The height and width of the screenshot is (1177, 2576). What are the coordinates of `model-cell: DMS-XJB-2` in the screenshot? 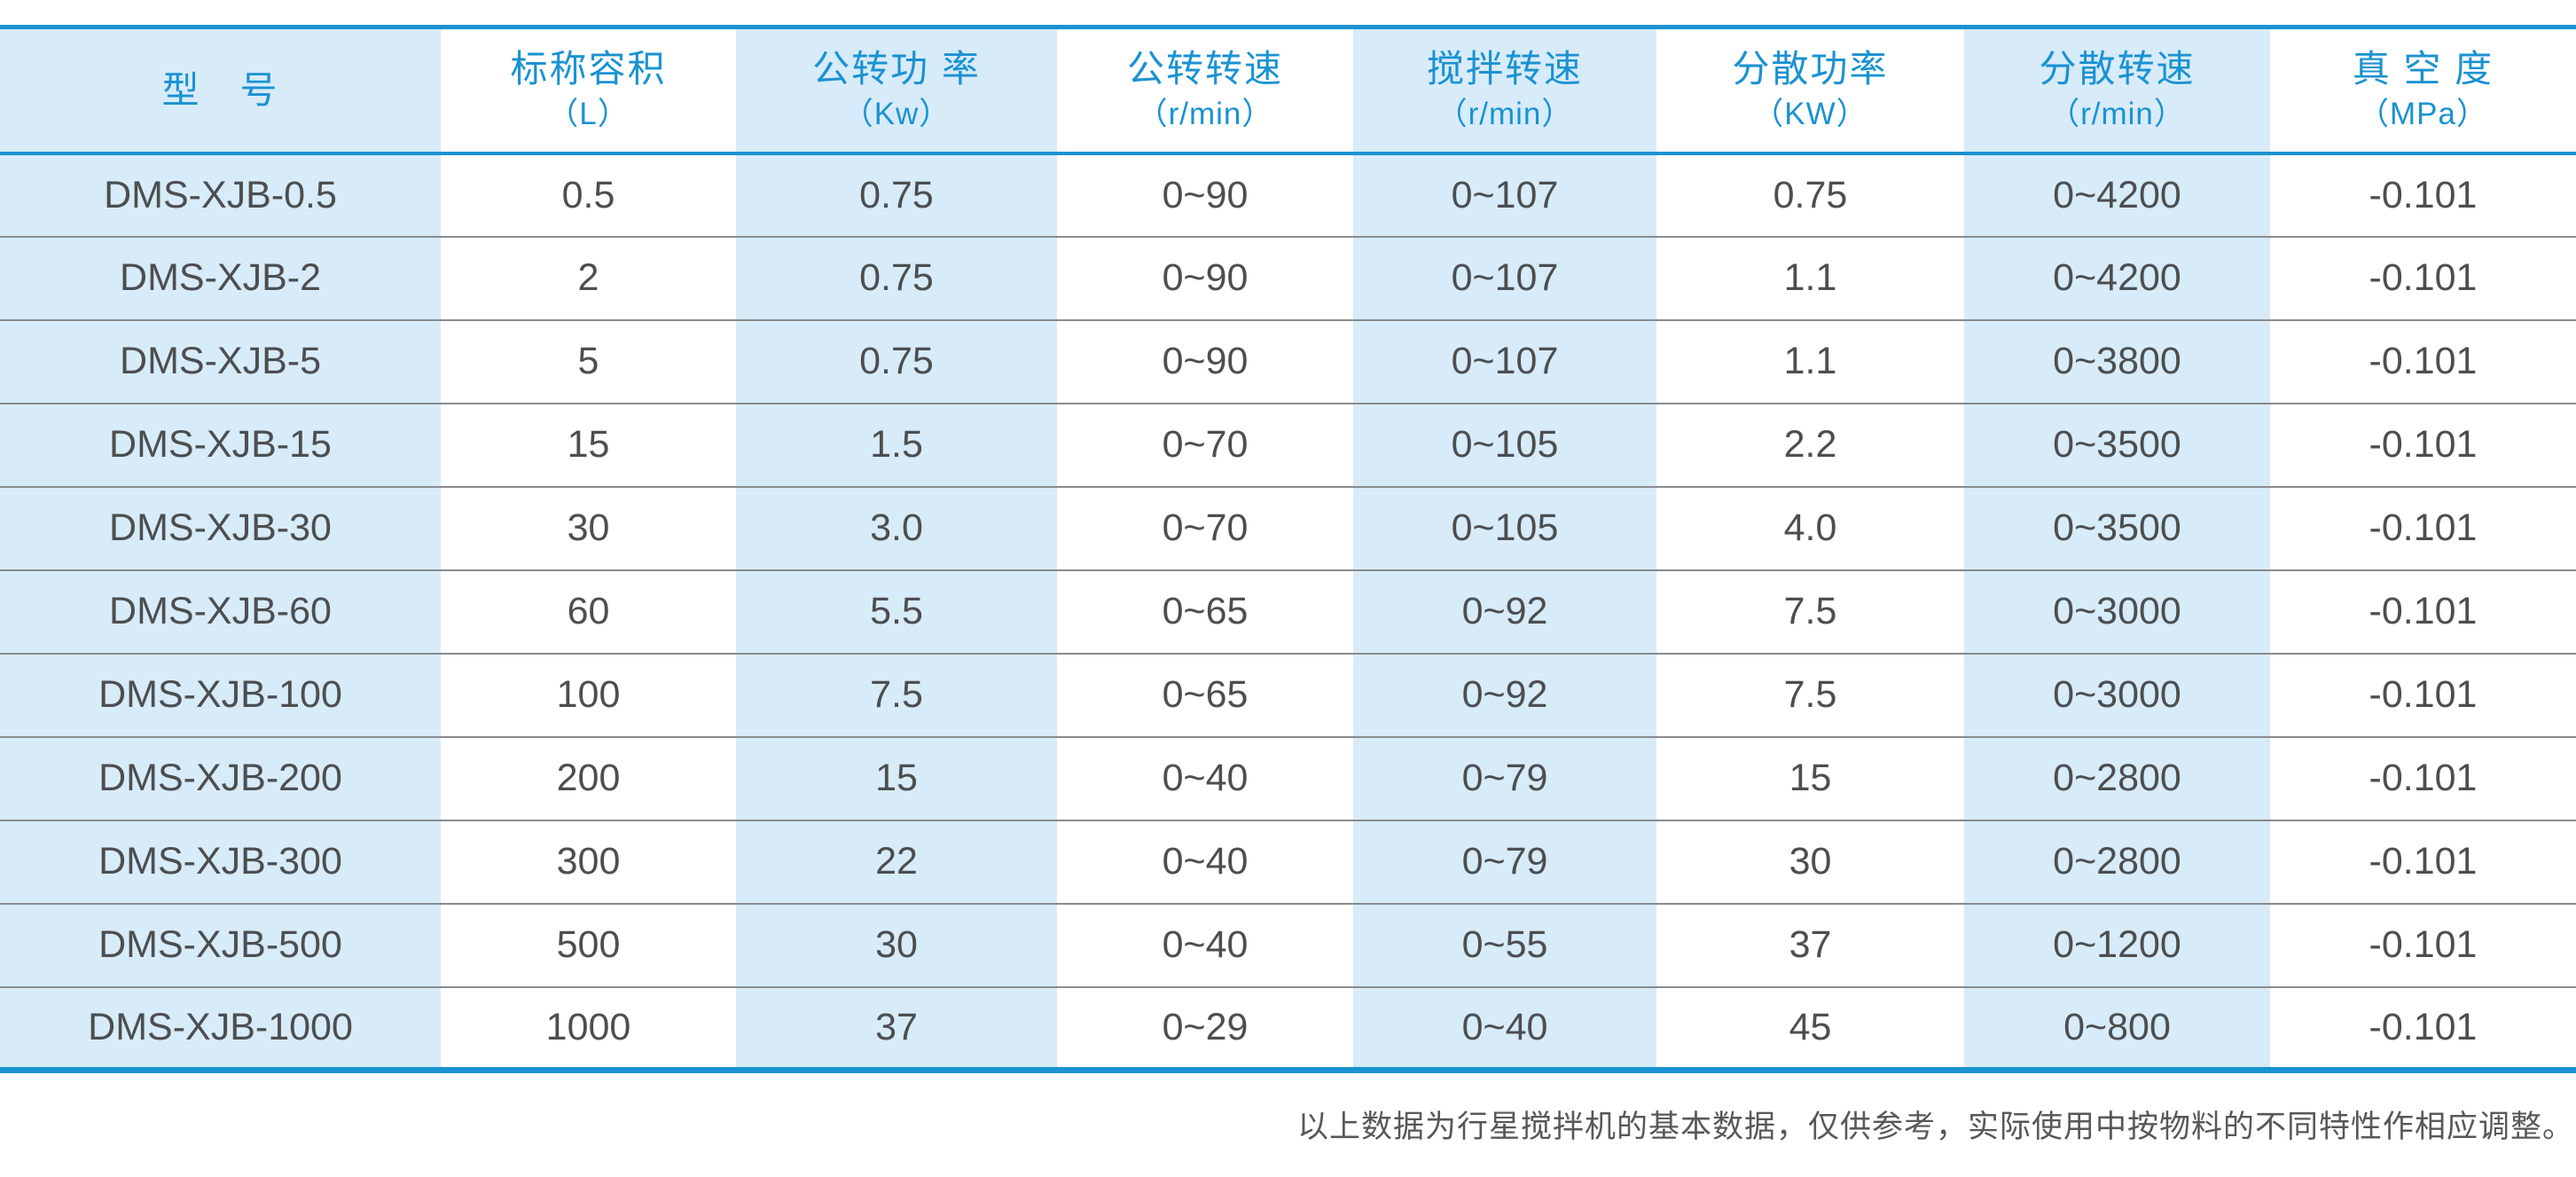 It's located at (220, 277).